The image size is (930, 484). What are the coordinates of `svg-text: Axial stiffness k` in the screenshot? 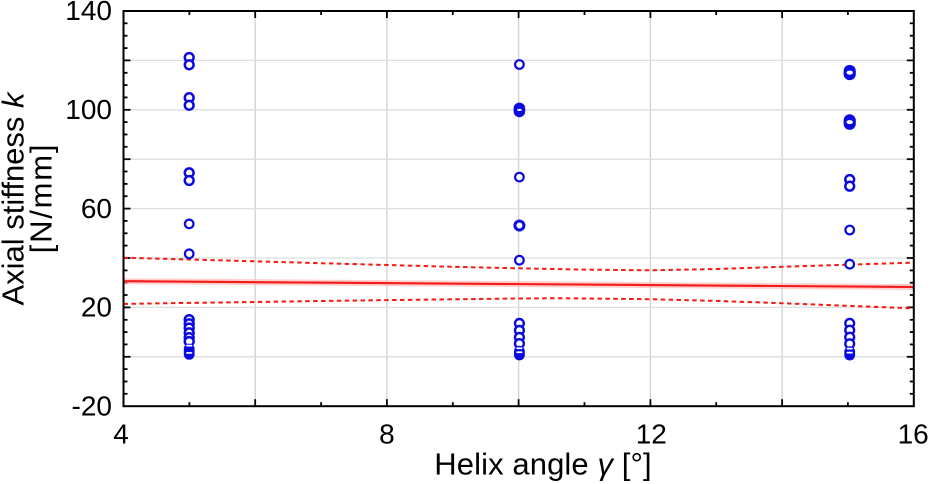 It's located at (15, 198).